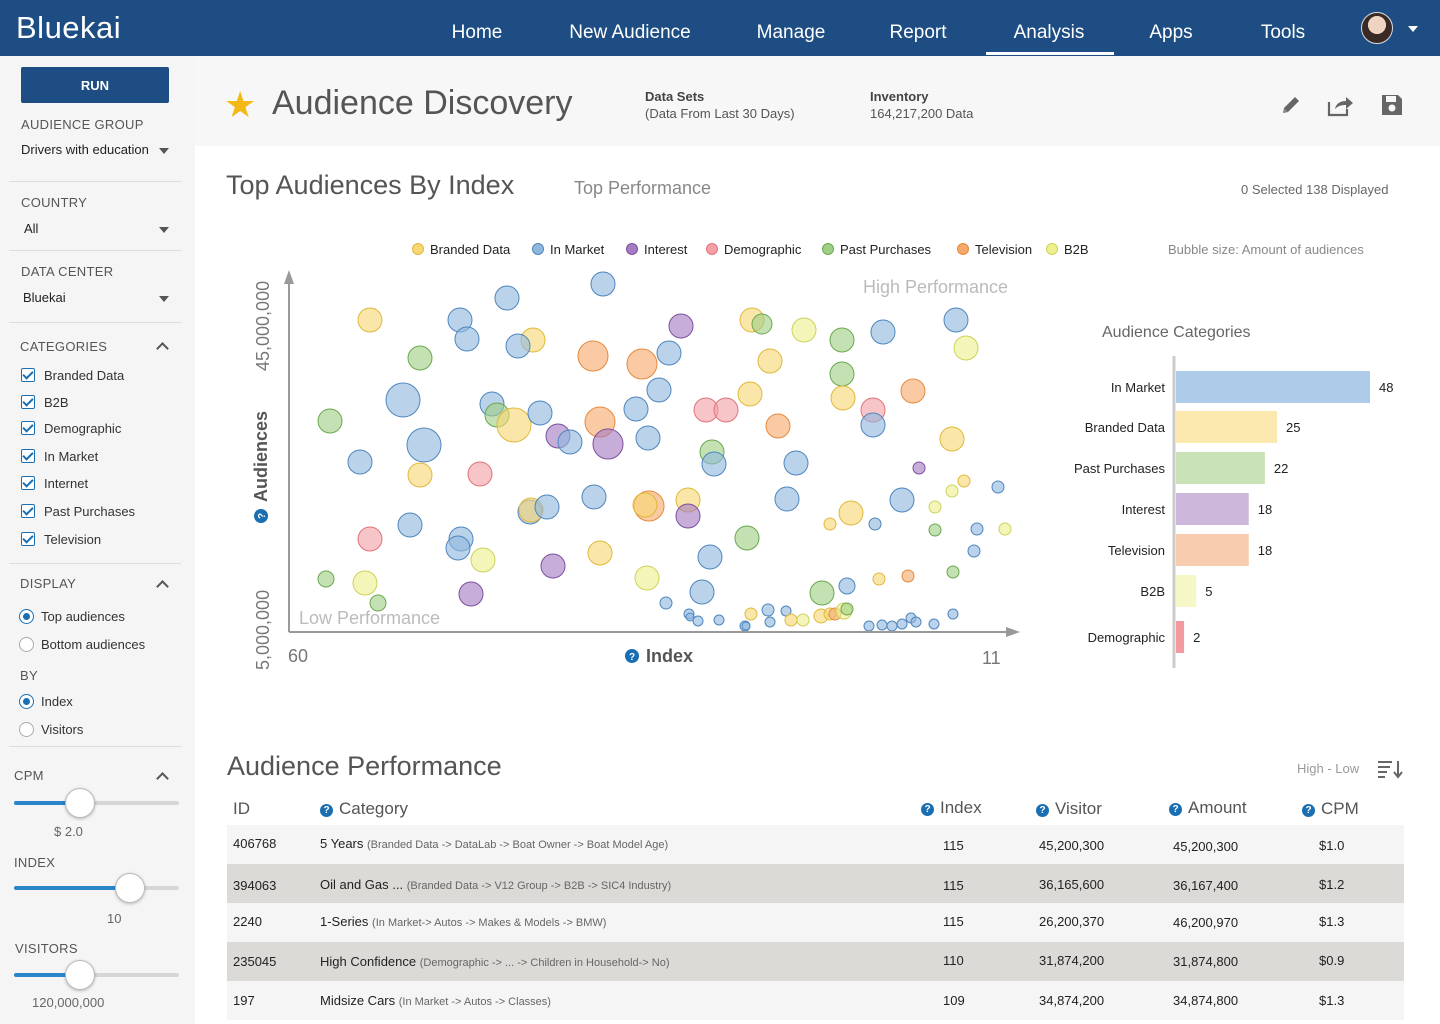 This screenshot has height=1024, width=1440. I want to click on nav-home: Home, so click(477, 32).